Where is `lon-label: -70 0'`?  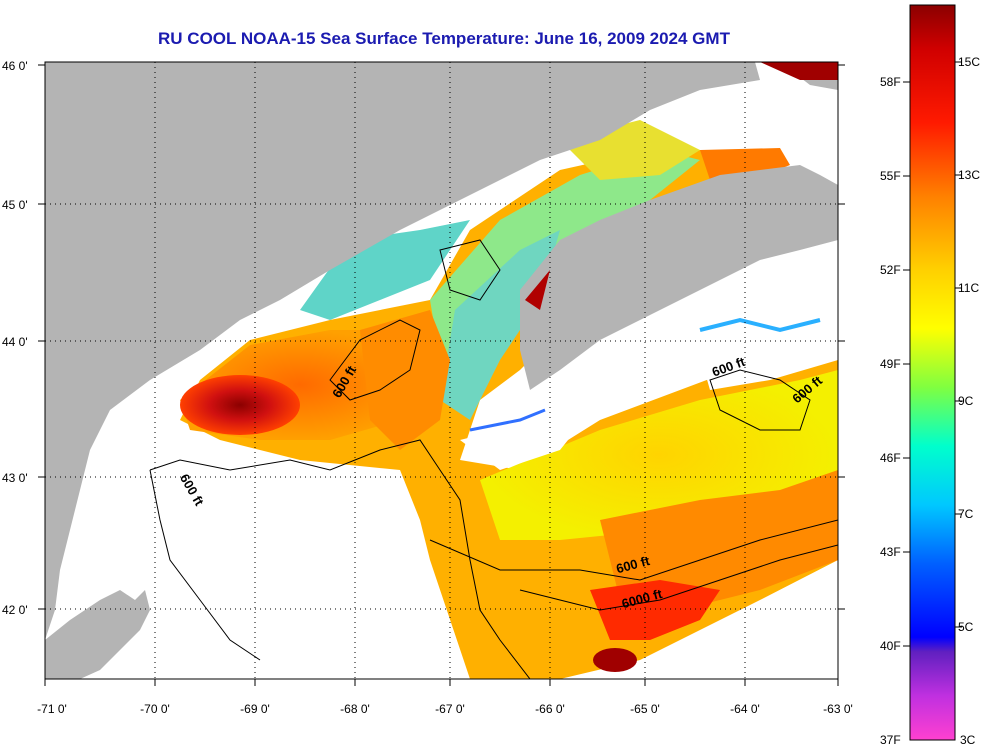
lon-label: -70 0' is located at coordinates (155, 709).